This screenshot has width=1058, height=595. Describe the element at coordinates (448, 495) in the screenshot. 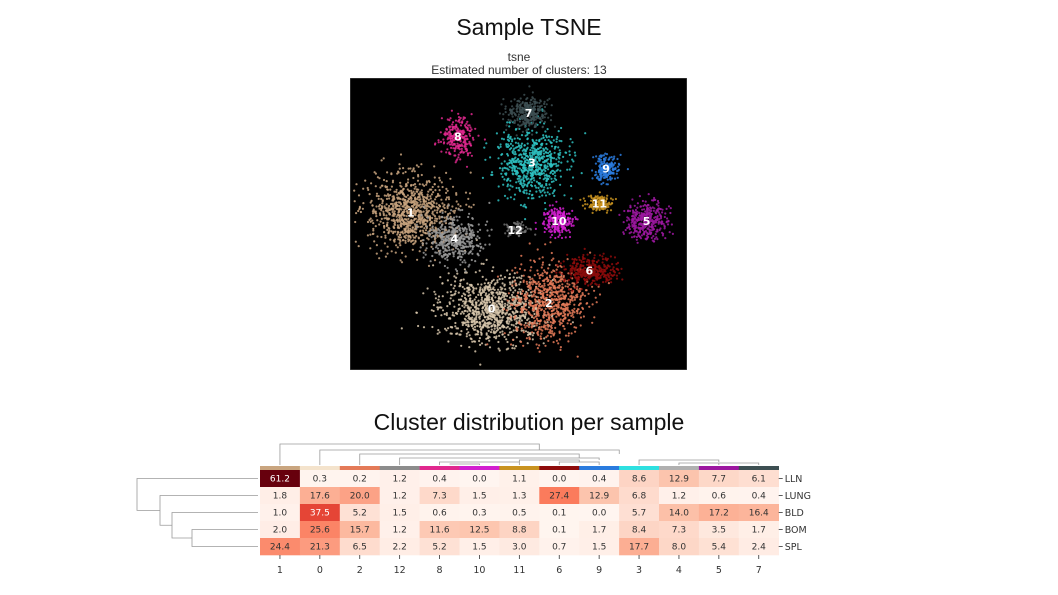

I see `dendrograms` at that location.